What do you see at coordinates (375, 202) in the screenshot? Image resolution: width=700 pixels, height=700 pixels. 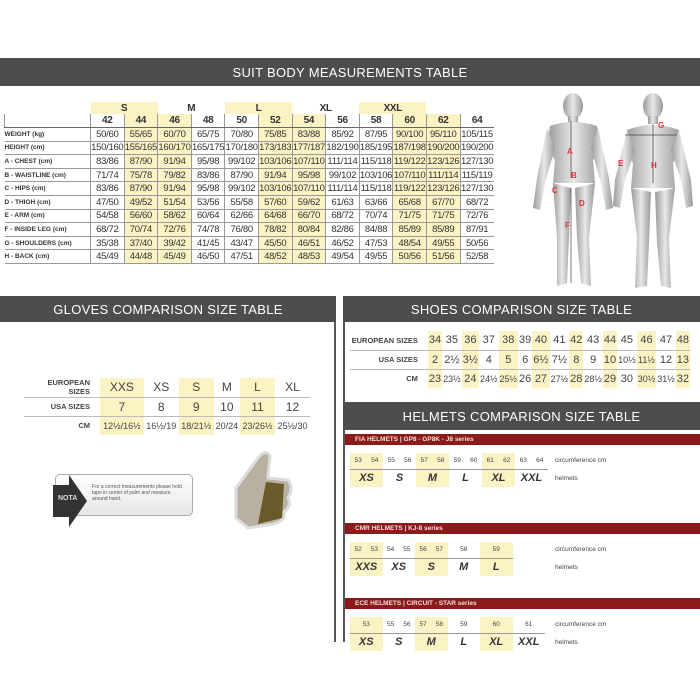 I see `cell: 63/66` at bounding box center [375, 202].